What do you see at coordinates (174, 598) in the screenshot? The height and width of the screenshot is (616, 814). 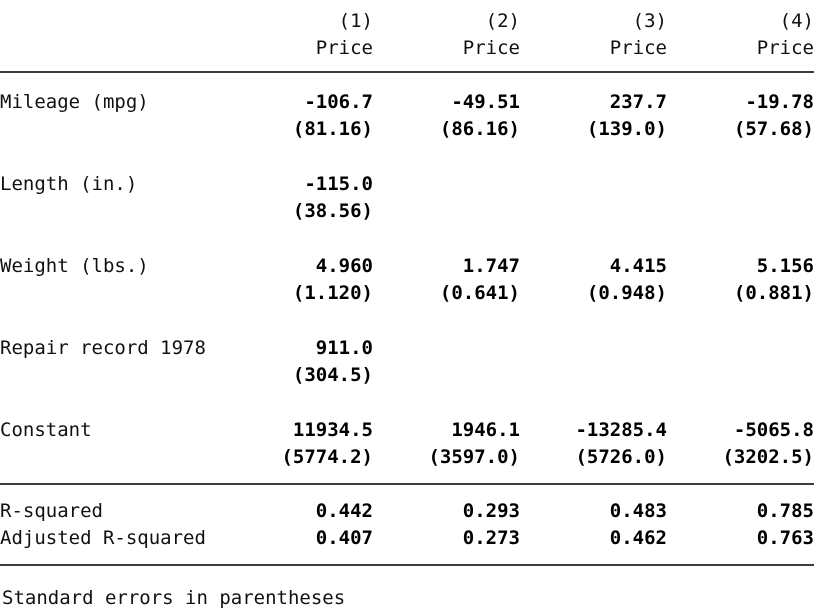 I see `table-note: Standard errors in parentheses` at bounding box center [174, 598].